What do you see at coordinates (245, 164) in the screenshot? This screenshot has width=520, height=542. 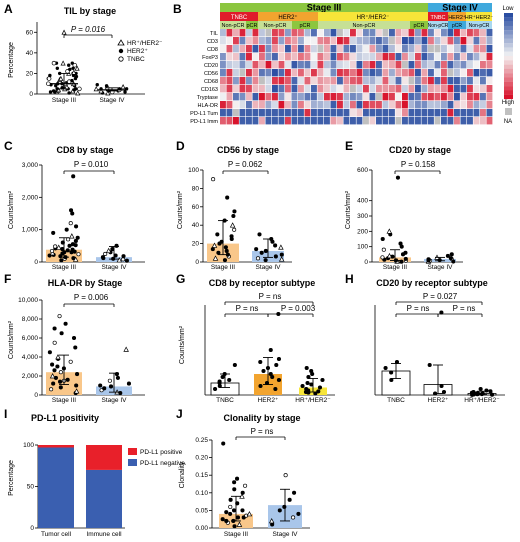 I see `panel-d-pvalue: P = 0.062` at bounding box center [245, 164].